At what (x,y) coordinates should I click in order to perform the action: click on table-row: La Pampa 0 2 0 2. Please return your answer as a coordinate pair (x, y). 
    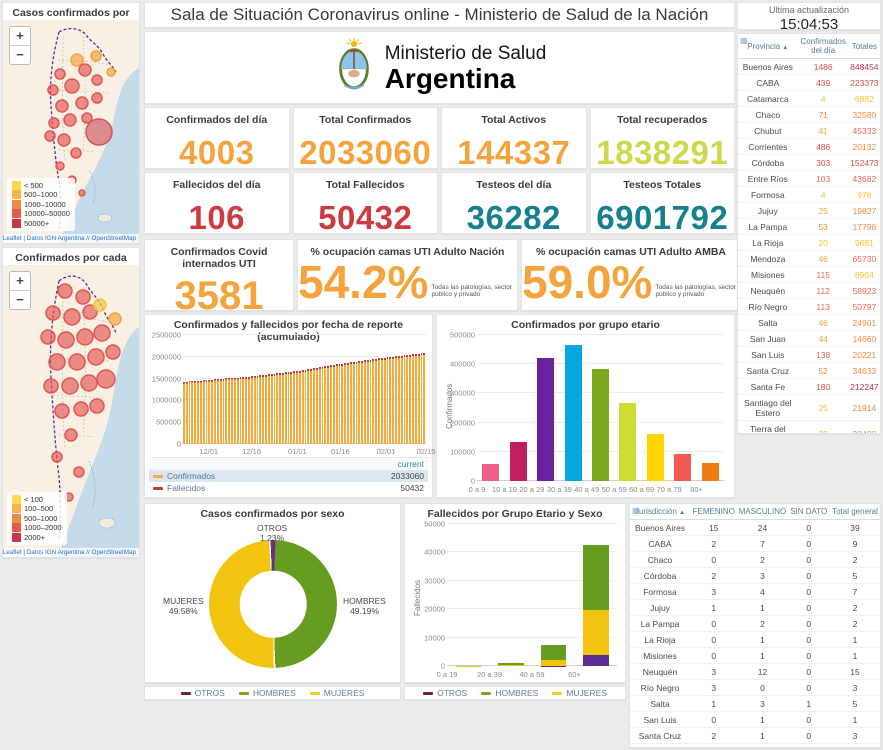
    Looking at the image, I should click on (755, 623).